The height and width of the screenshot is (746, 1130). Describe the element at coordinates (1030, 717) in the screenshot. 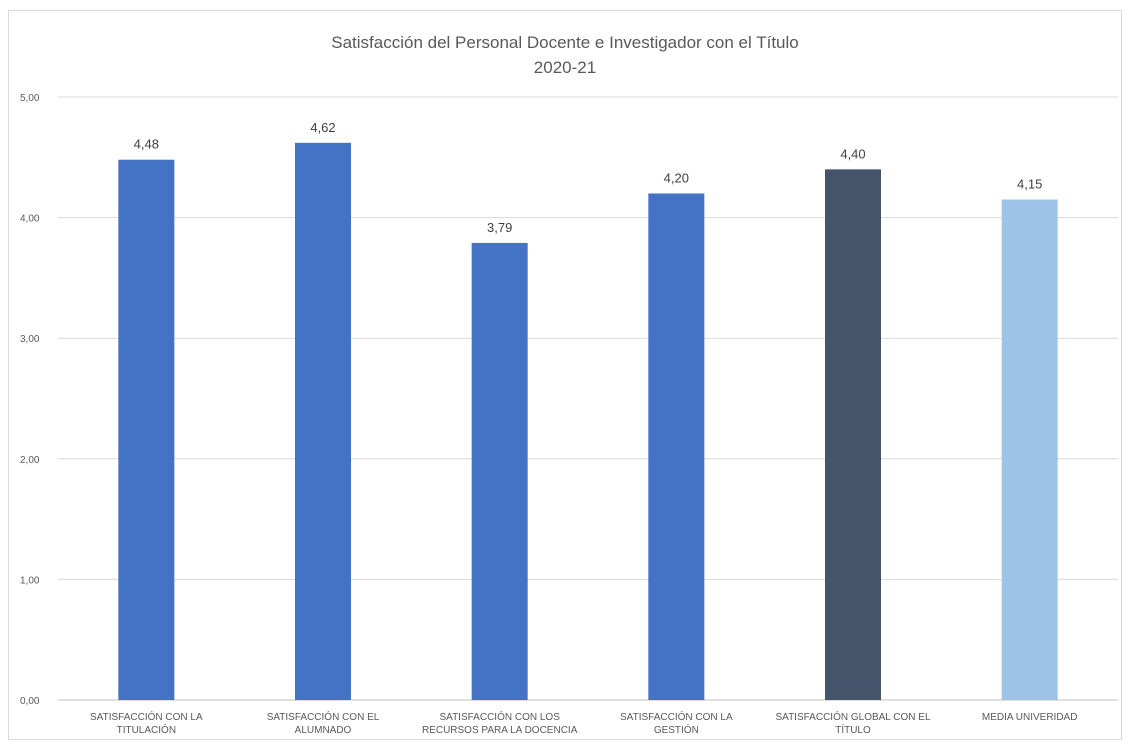

I see `x-tick-label: MEDIA UNIVERIDAD` at that location.